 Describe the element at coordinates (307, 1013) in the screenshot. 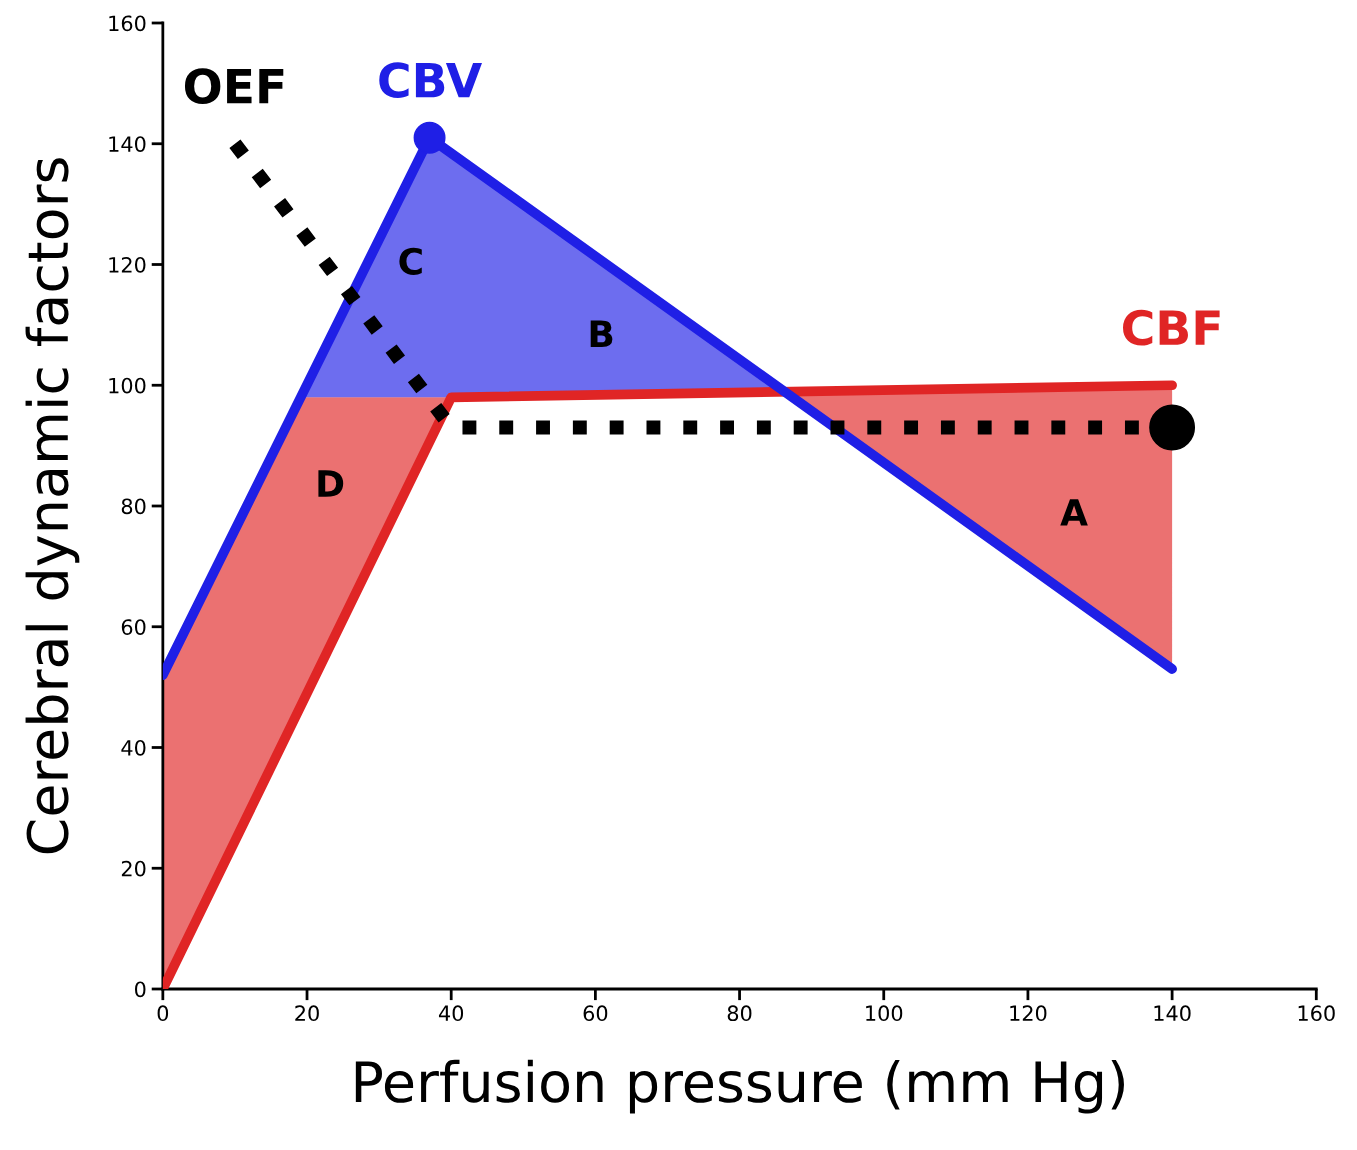

I see `x-tick-label: 20` at that location.